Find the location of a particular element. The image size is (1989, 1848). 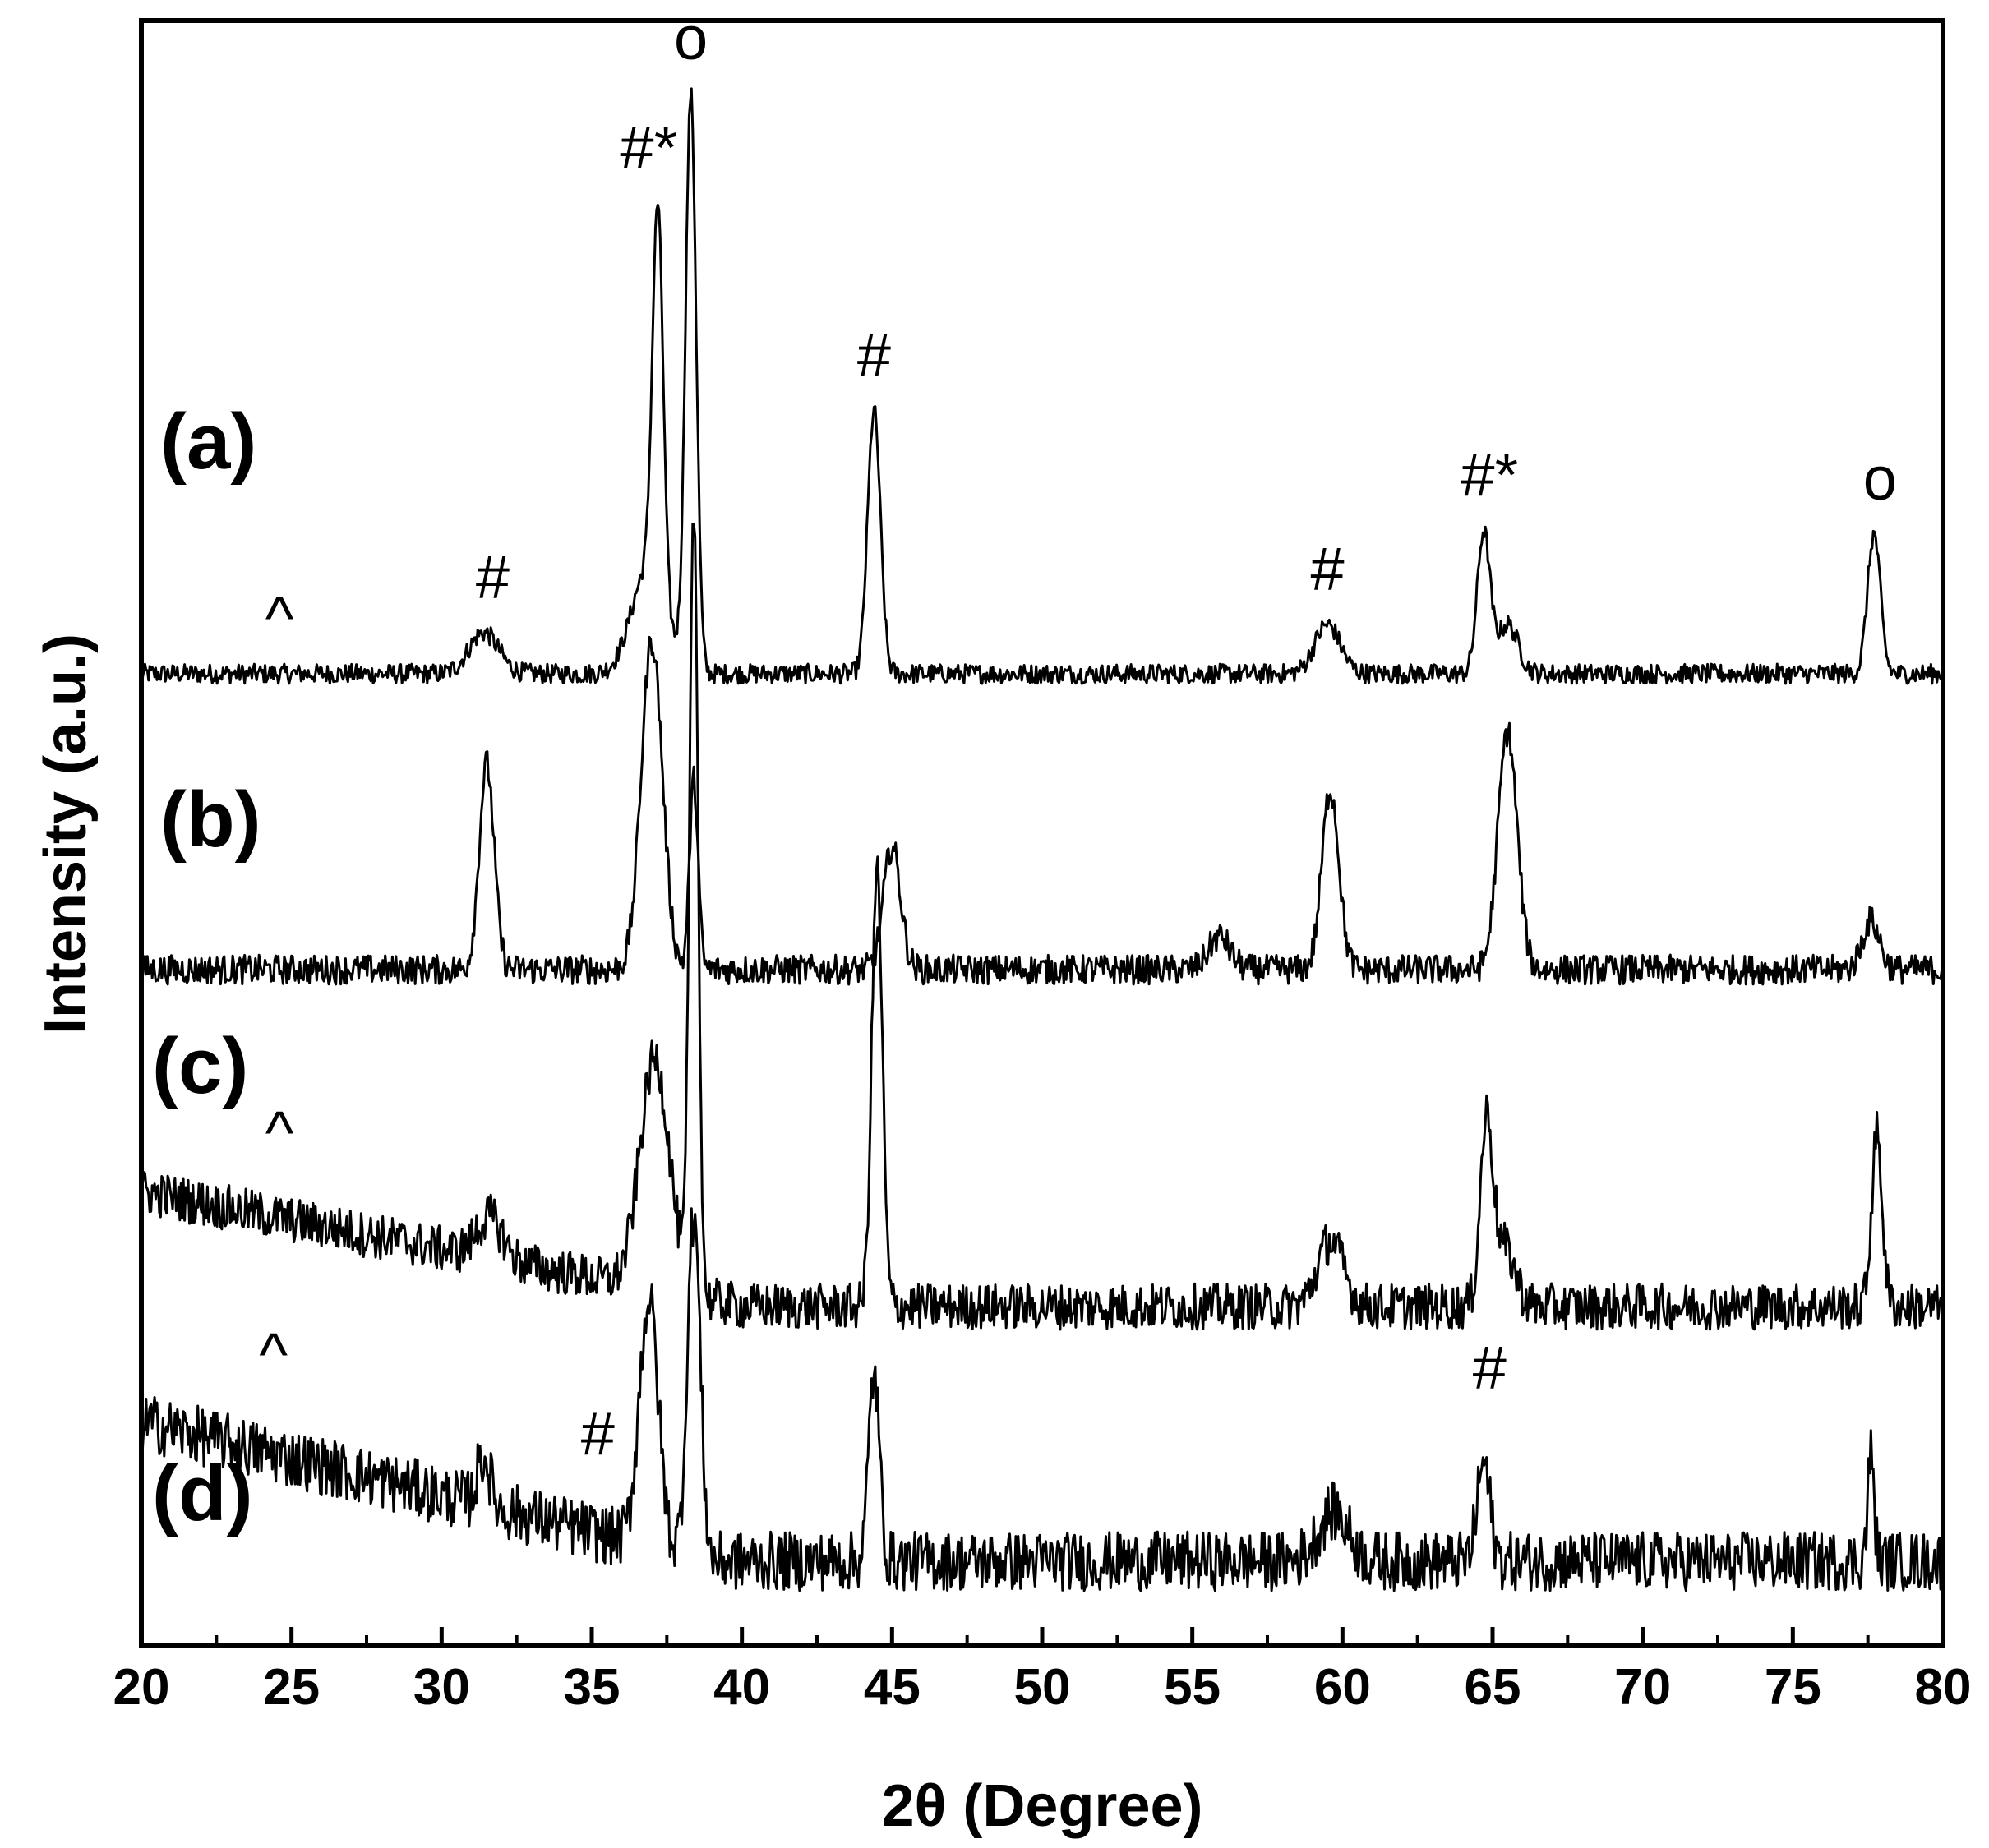

x-tick-label: 70 is located at coordinates (1642, 1687).